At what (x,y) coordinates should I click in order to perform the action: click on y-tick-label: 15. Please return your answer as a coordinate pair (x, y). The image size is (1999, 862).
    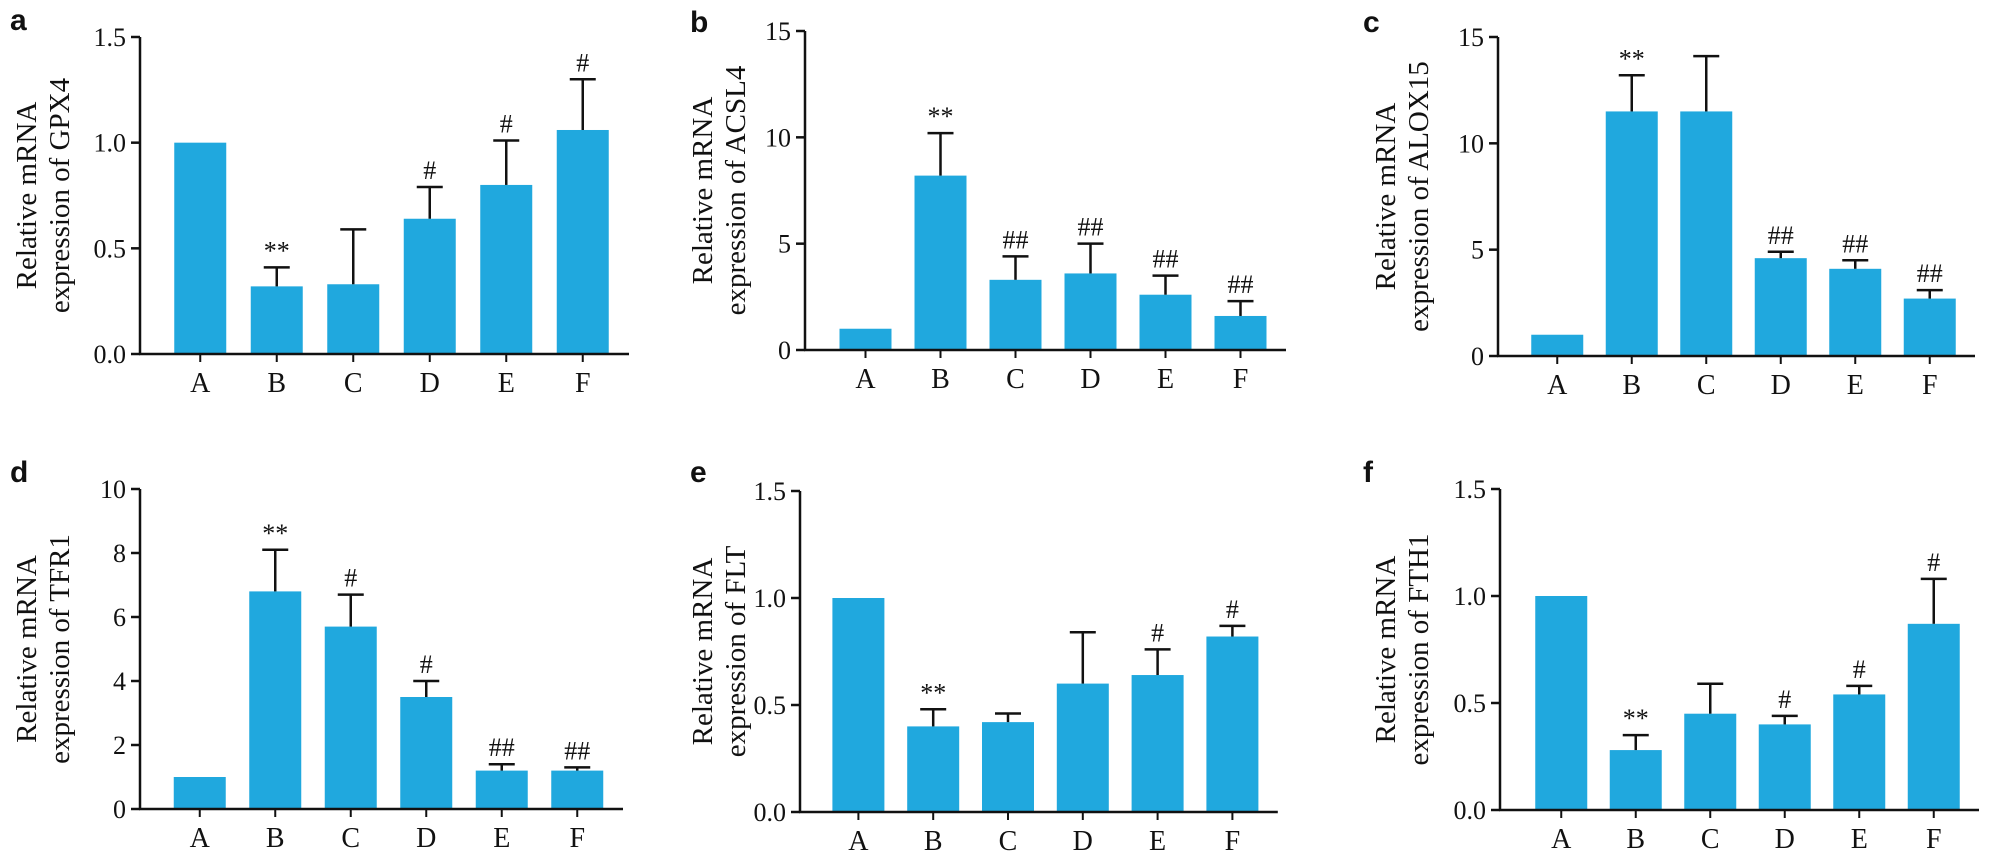
    Looking at the image, I should click on (1471, 37).